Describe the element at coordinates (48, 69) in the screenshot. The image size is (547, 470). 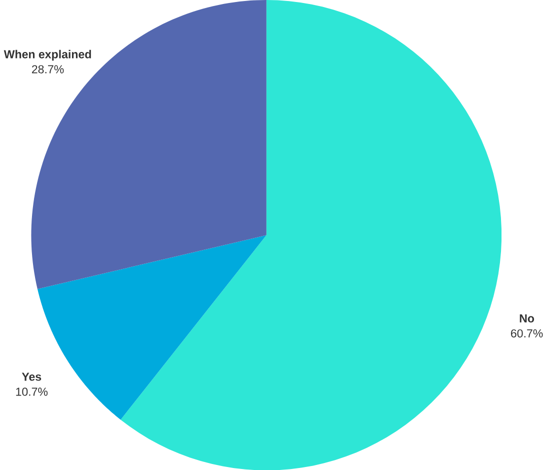
I see `data-label: 28.7%` at that location.